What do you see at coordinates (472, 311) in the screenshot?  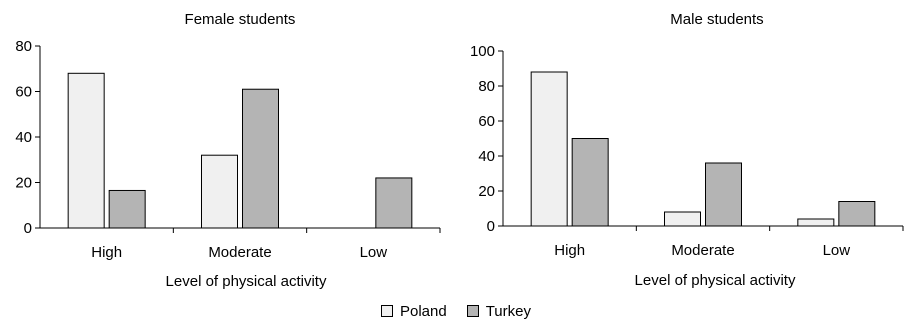 I see `legend-swatch-turkey` at bounding box center [472, 311].